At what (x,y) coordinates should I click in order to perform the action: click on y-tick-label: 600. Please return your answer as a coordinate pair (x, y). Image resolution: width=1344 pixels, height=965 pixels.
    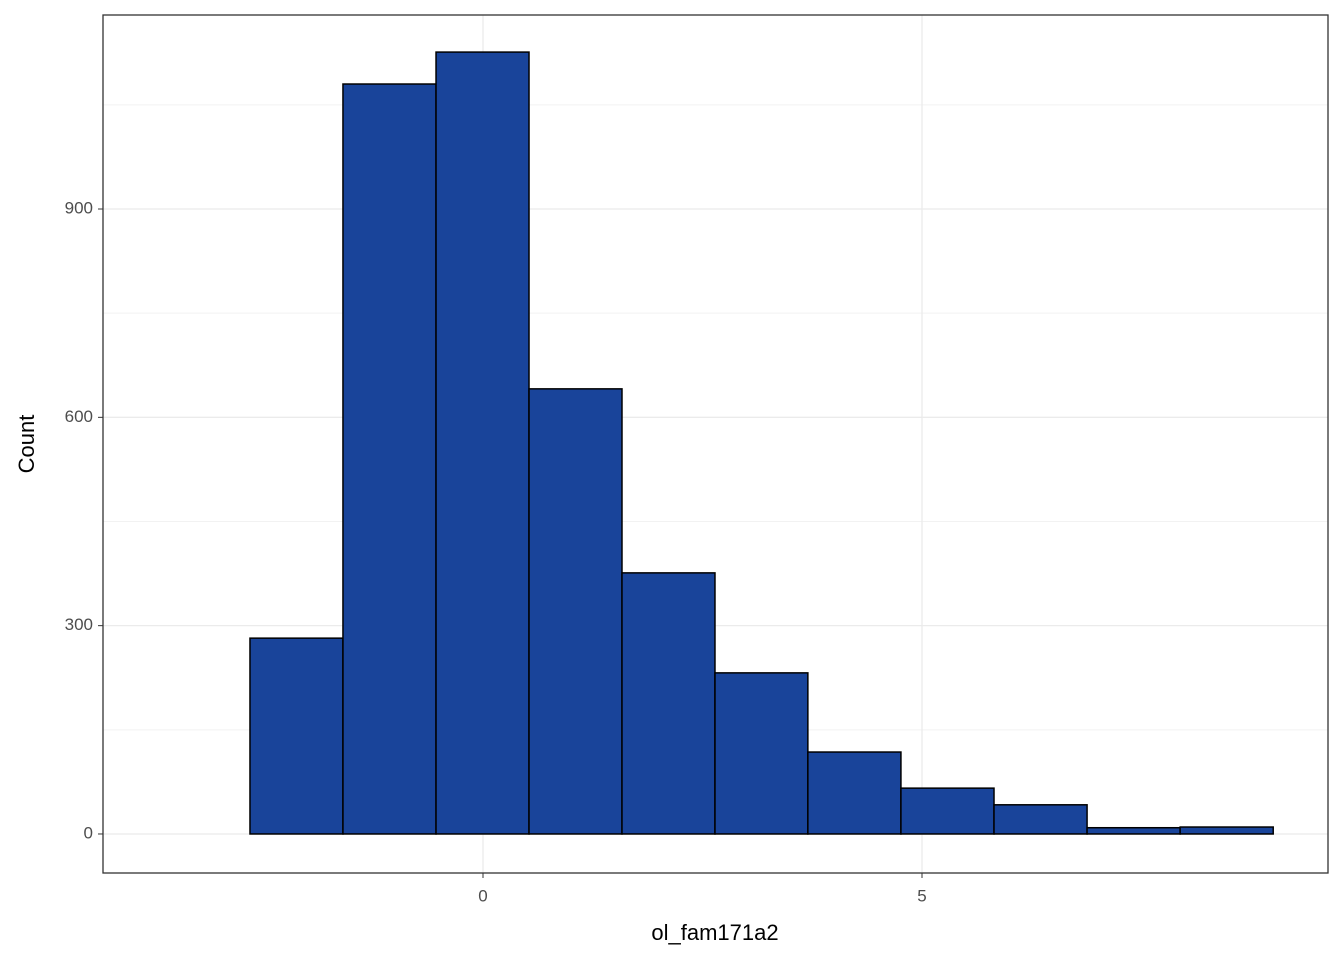
    Looking at the image, I should click on (79, 416).